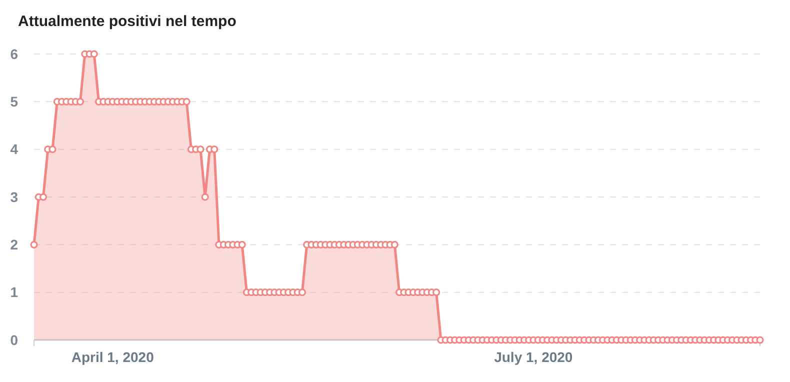 This screenshot has width=790, height=382. What do you see at coordinates (127, 21) in the screenshot?
I see `chart-title: Attualmente positivi nel tempo` at bounding box center [127, 21].